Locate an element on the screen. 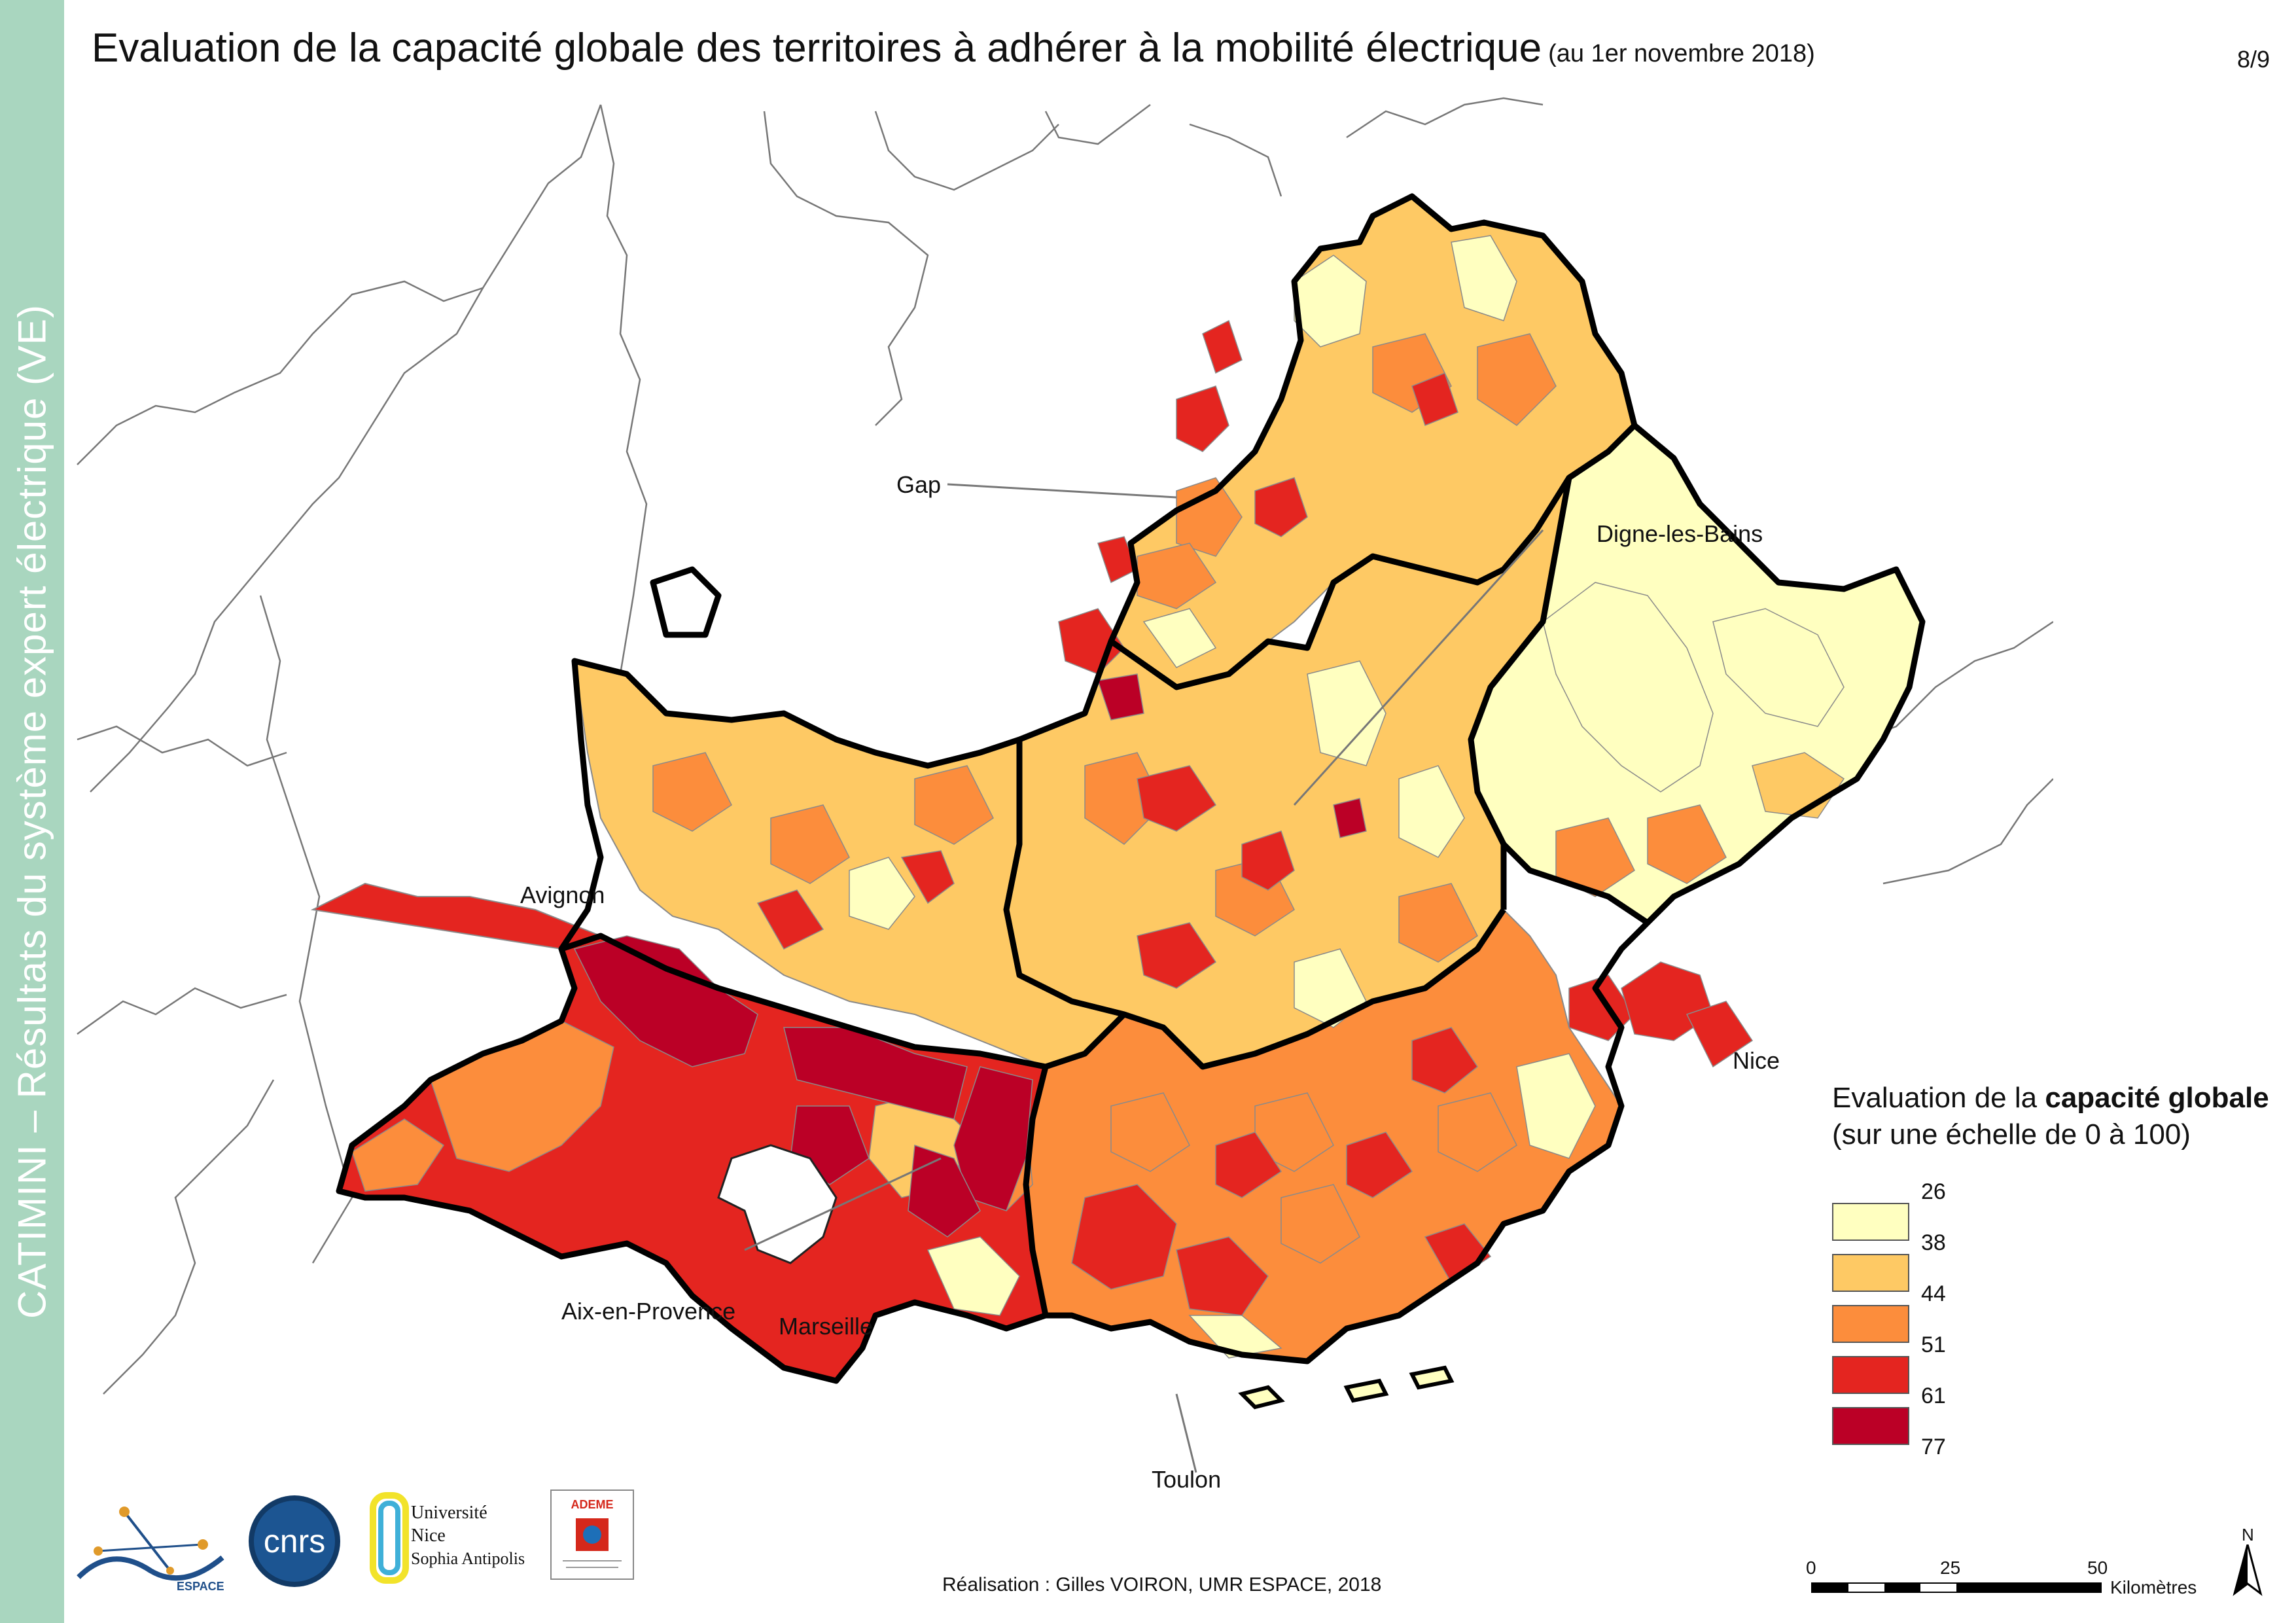 This screenshot has width=2296, height=1623. legend-break-3: 44 is located at coordinates (1933, 1293).